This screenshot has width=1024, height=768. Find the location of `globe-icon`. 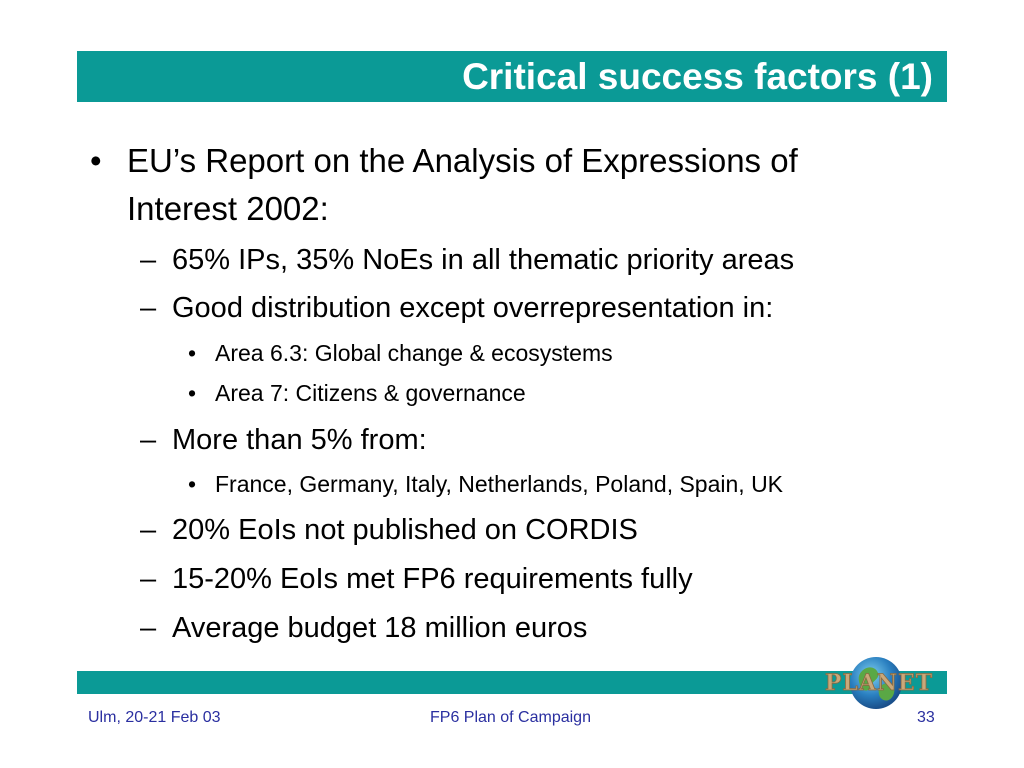

globe-icon is located at coordinates (876, 683).